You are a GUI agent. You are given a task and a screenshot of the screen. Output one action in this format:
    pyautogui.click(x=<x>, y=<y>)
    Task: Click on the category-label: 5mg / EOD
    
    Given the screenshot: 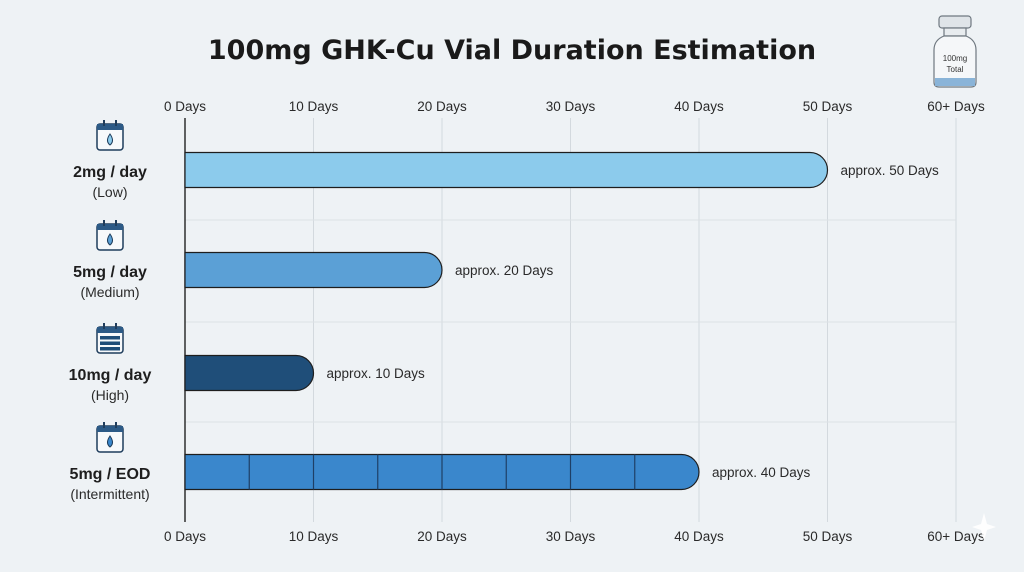 What is the action you would take?
    pyautogui.click(x=110, y=474)
    